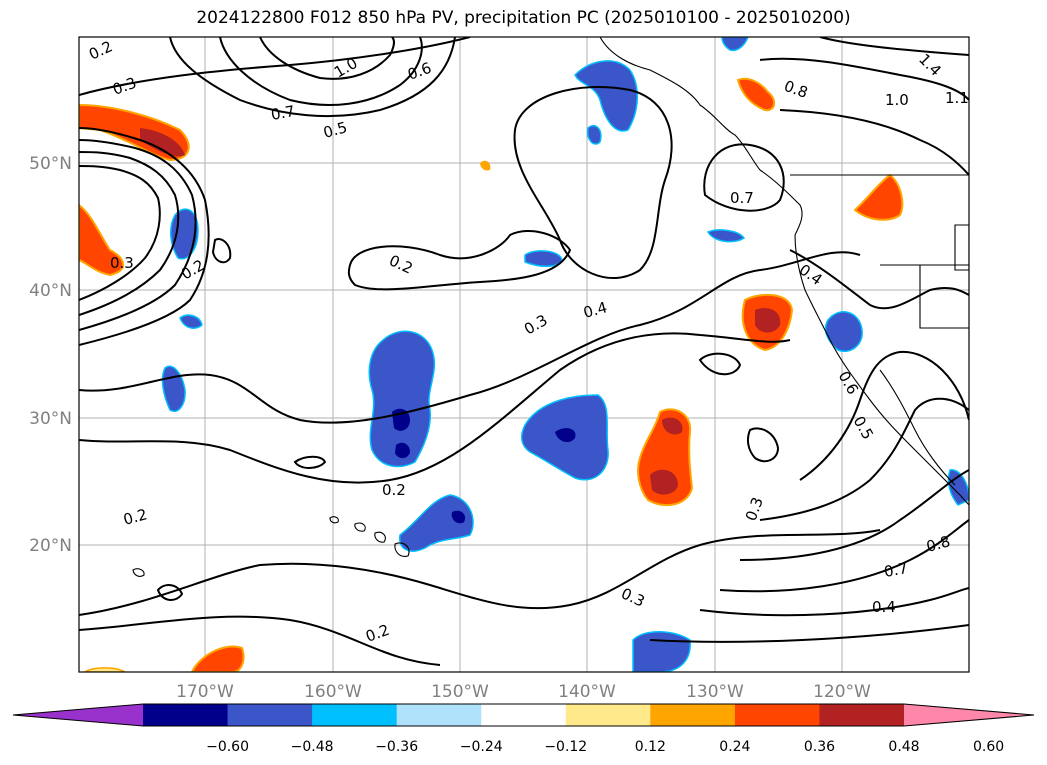 This screenshot has height=765, width=1047. I want to click on colorbar-extend-high, so click(969, 715).